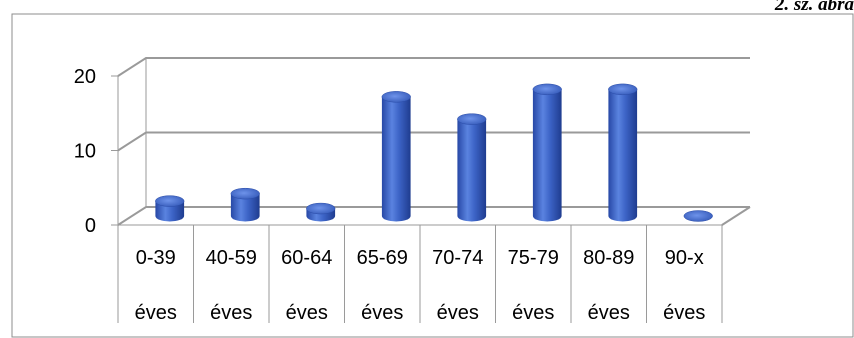  What do you see at coordinates (458, 313) in the screenshot?
I see `x-label-4-1: éves` at bounding box center [458, 313].